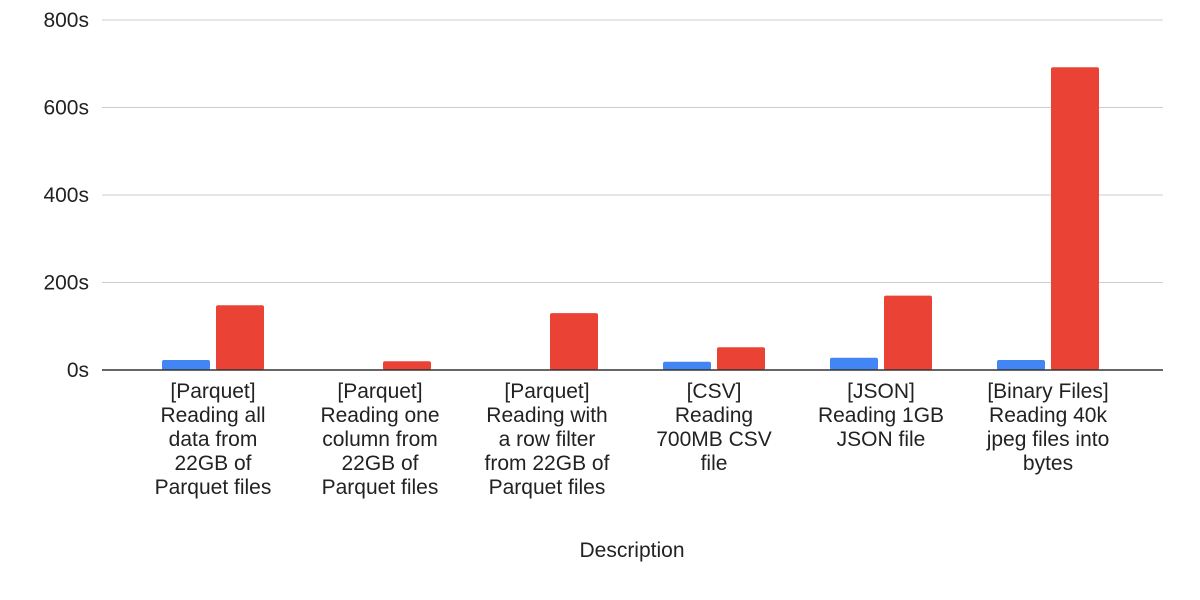  I want to click on category-label: [CSV] Reading 700MB CSV file, so click(714, 427).